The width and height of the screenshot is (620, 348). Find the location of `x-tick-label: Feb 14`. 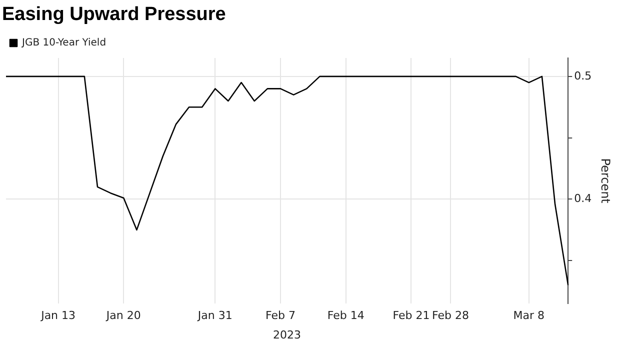

x-tick-label: Feb 14 is located at coordinates (345, 315).